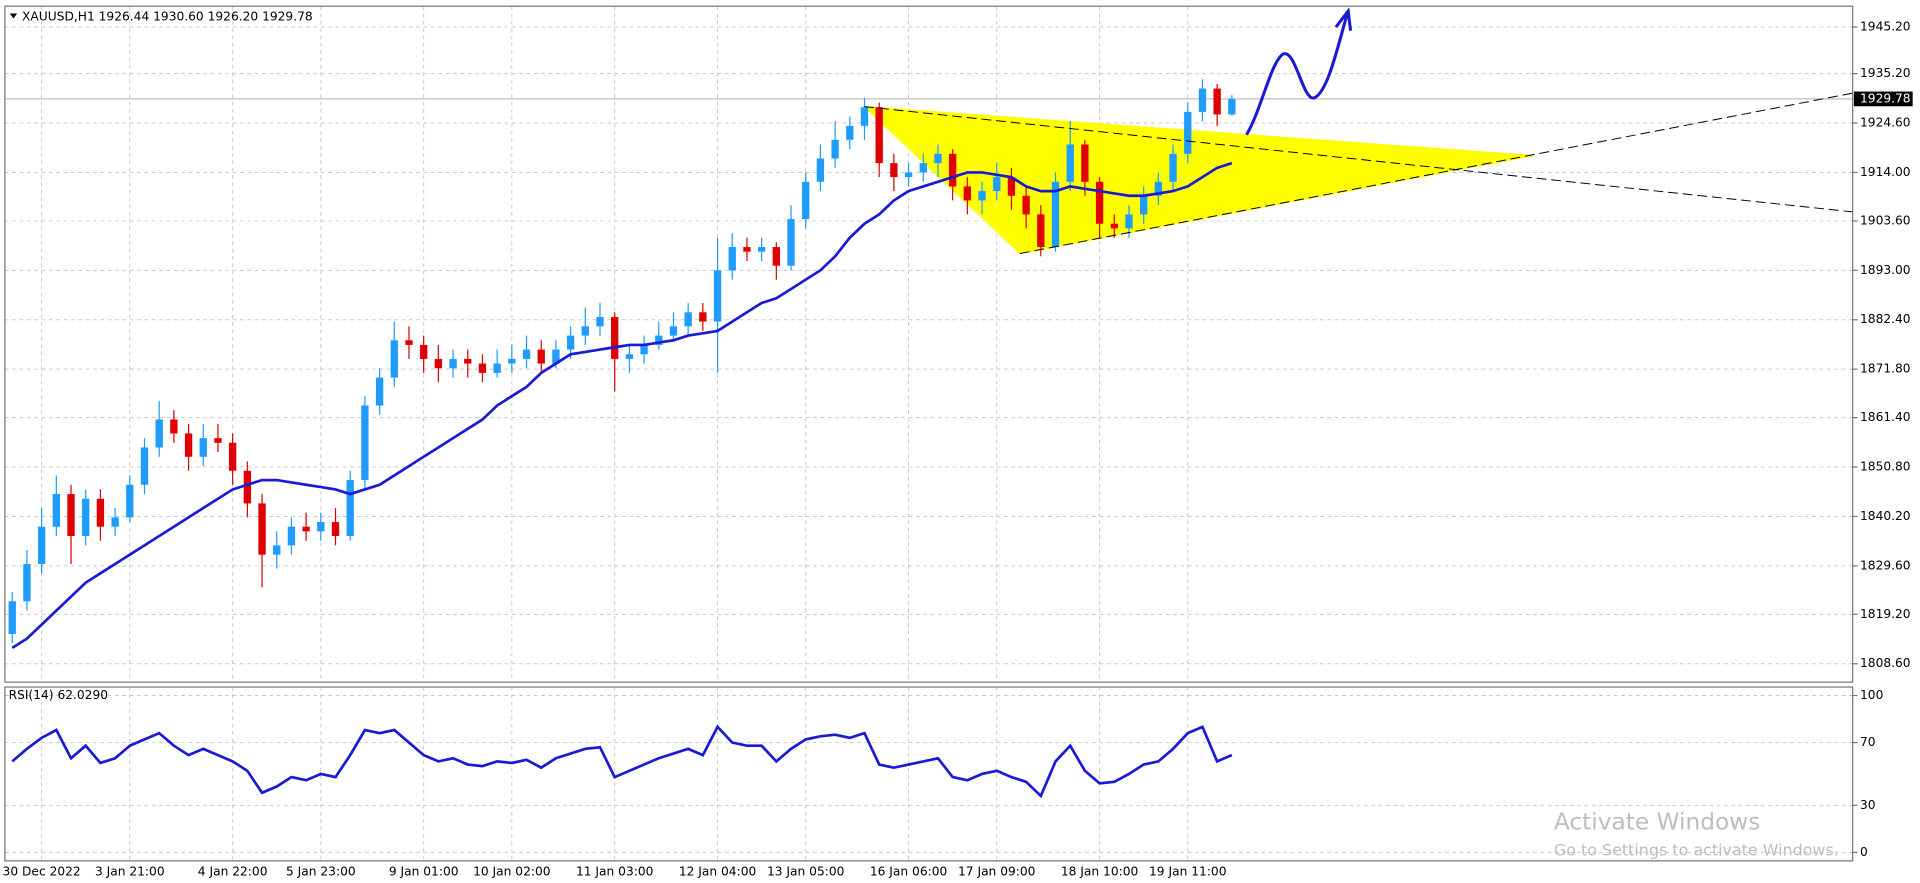 The image size is (1920, 883). What do you see at coordinates (1885, 663) in the screenshot?
I see `y-tick-label: 1808.60` at bounding box center [1885, 663].